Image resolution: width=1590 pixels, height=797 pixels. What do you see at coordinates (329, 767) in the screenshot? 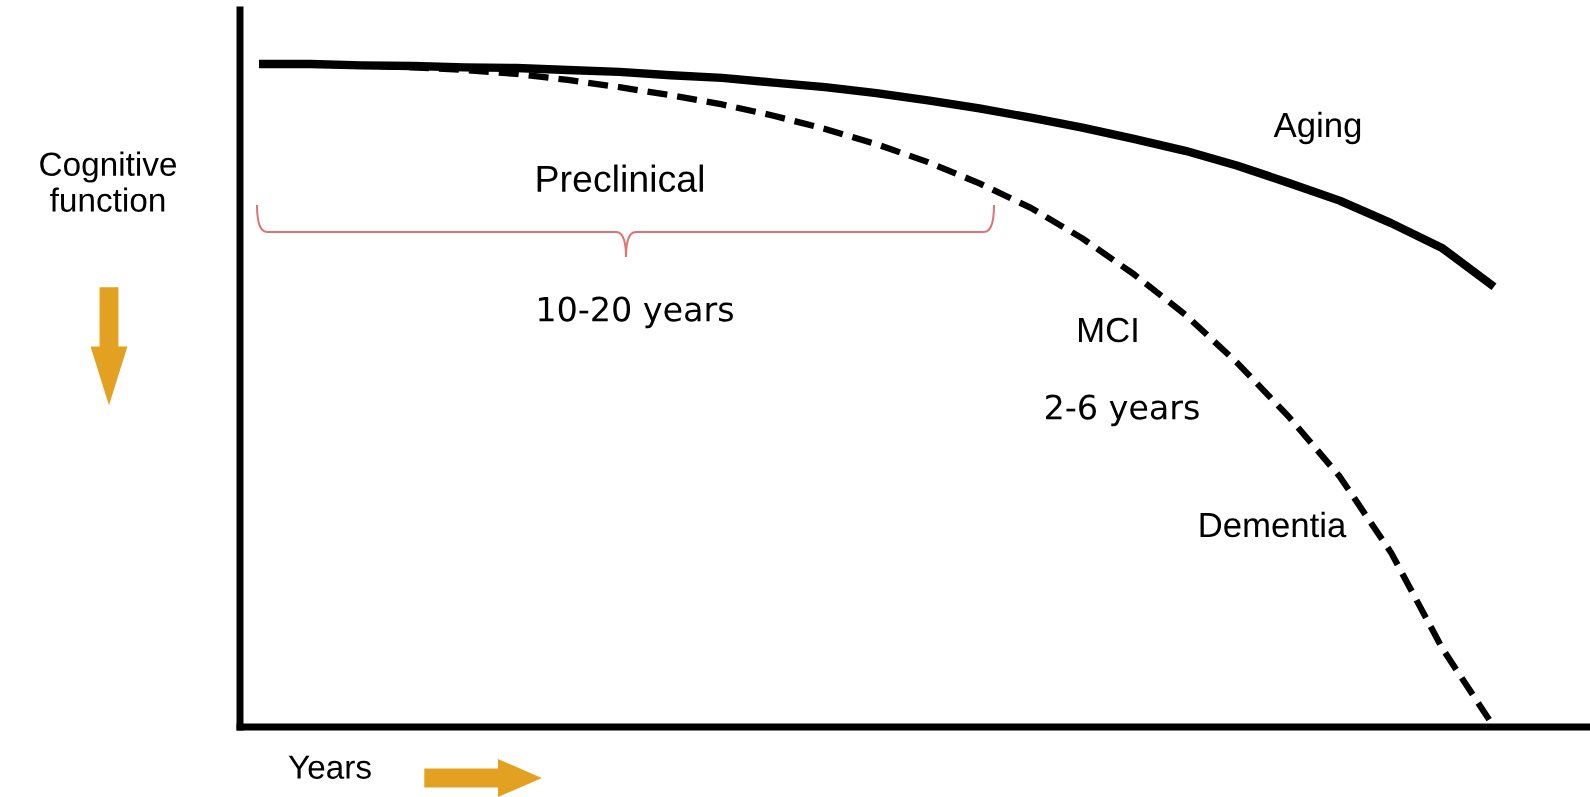
I see `x-axis-title: Years` at bounding box center [329, 767].